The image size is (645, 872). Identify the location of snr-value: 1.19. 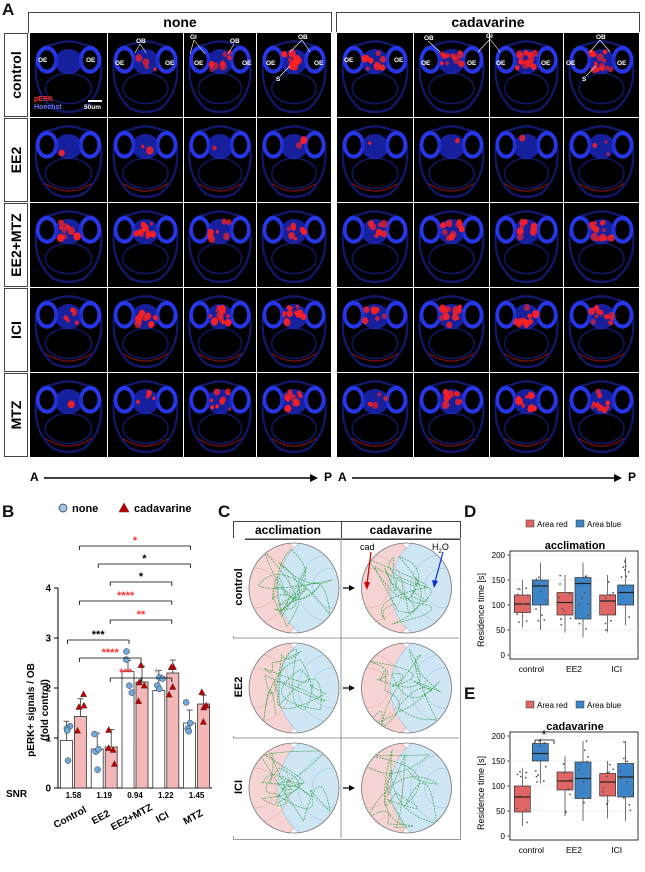
(104, 795).